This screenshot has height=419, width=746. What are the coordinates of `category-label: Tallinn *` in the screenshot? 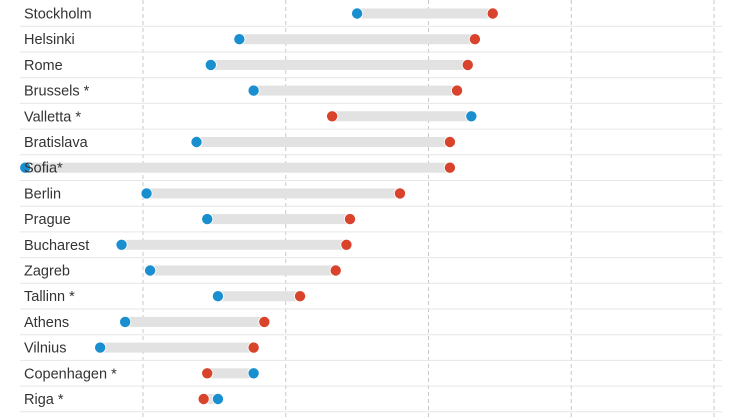 It's located at (49, 297).